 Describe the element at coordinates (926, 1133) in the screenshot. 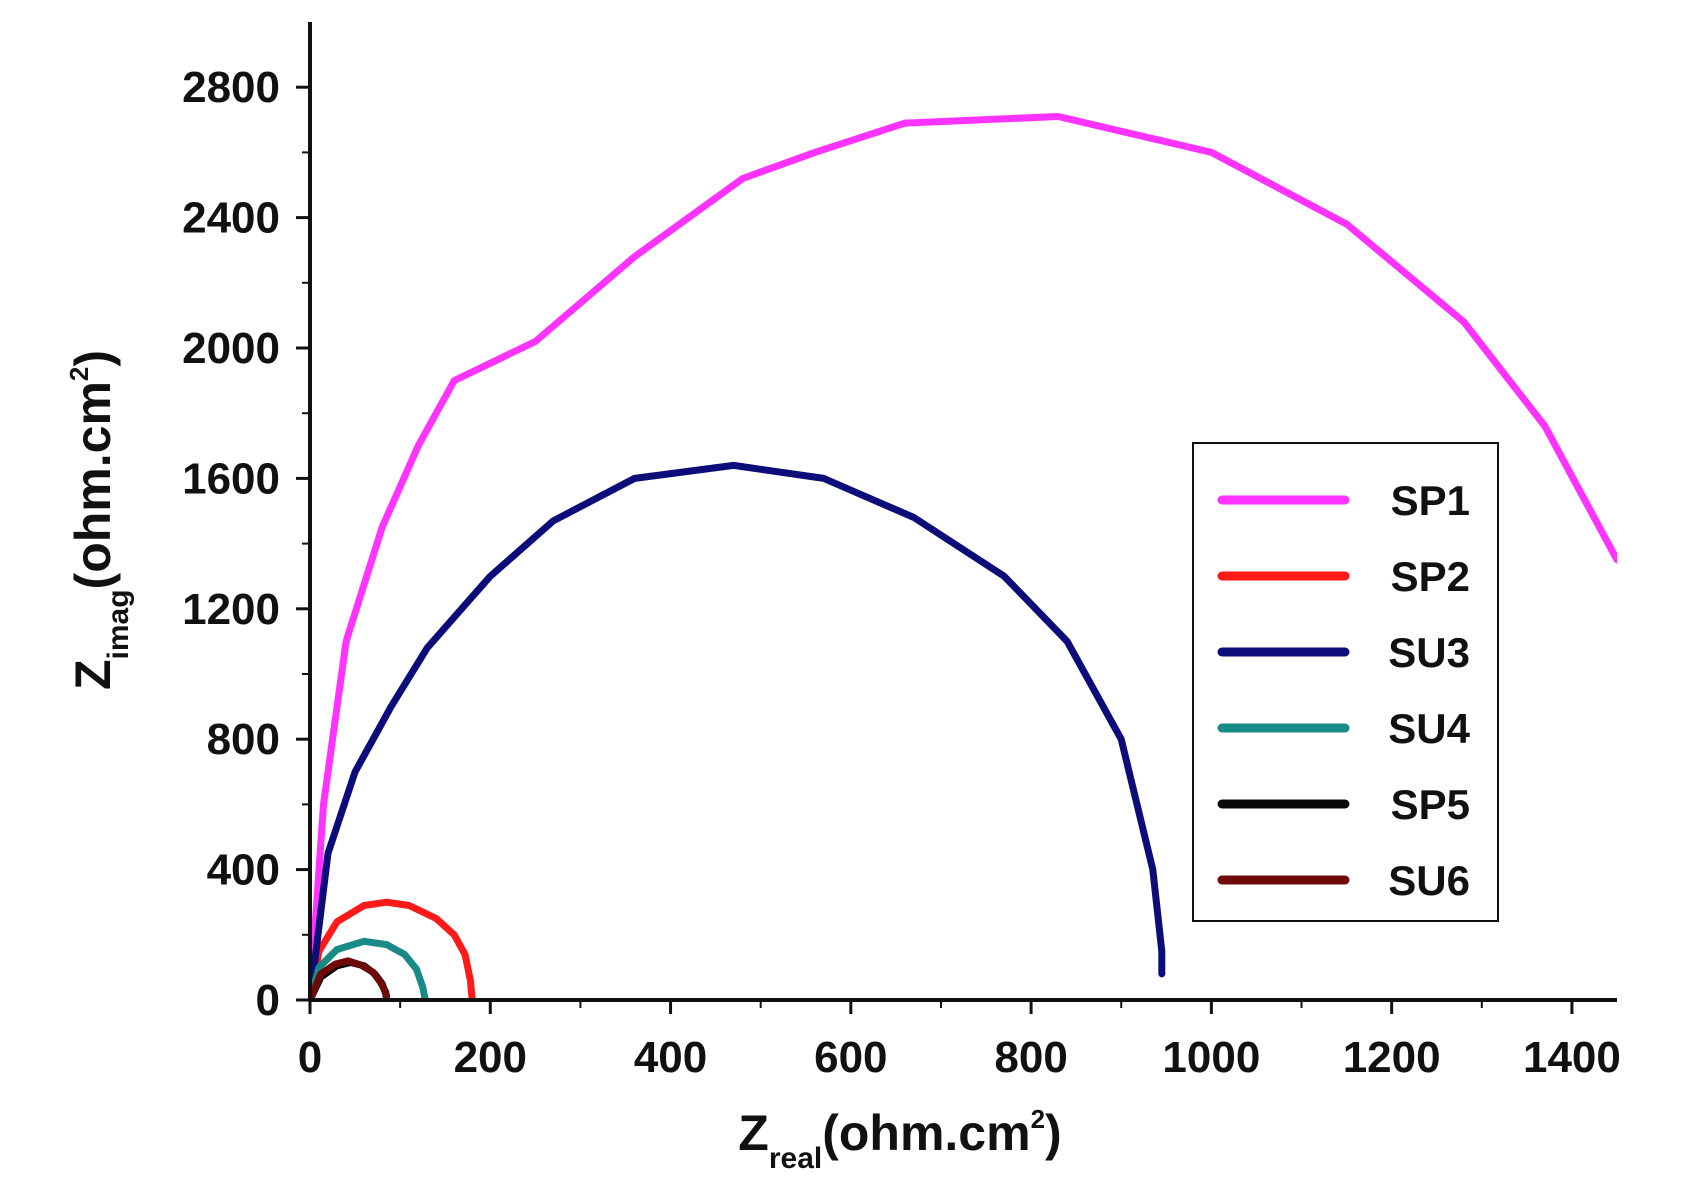

I see `x-axis-title-unit: (ohm.cm` at that location.